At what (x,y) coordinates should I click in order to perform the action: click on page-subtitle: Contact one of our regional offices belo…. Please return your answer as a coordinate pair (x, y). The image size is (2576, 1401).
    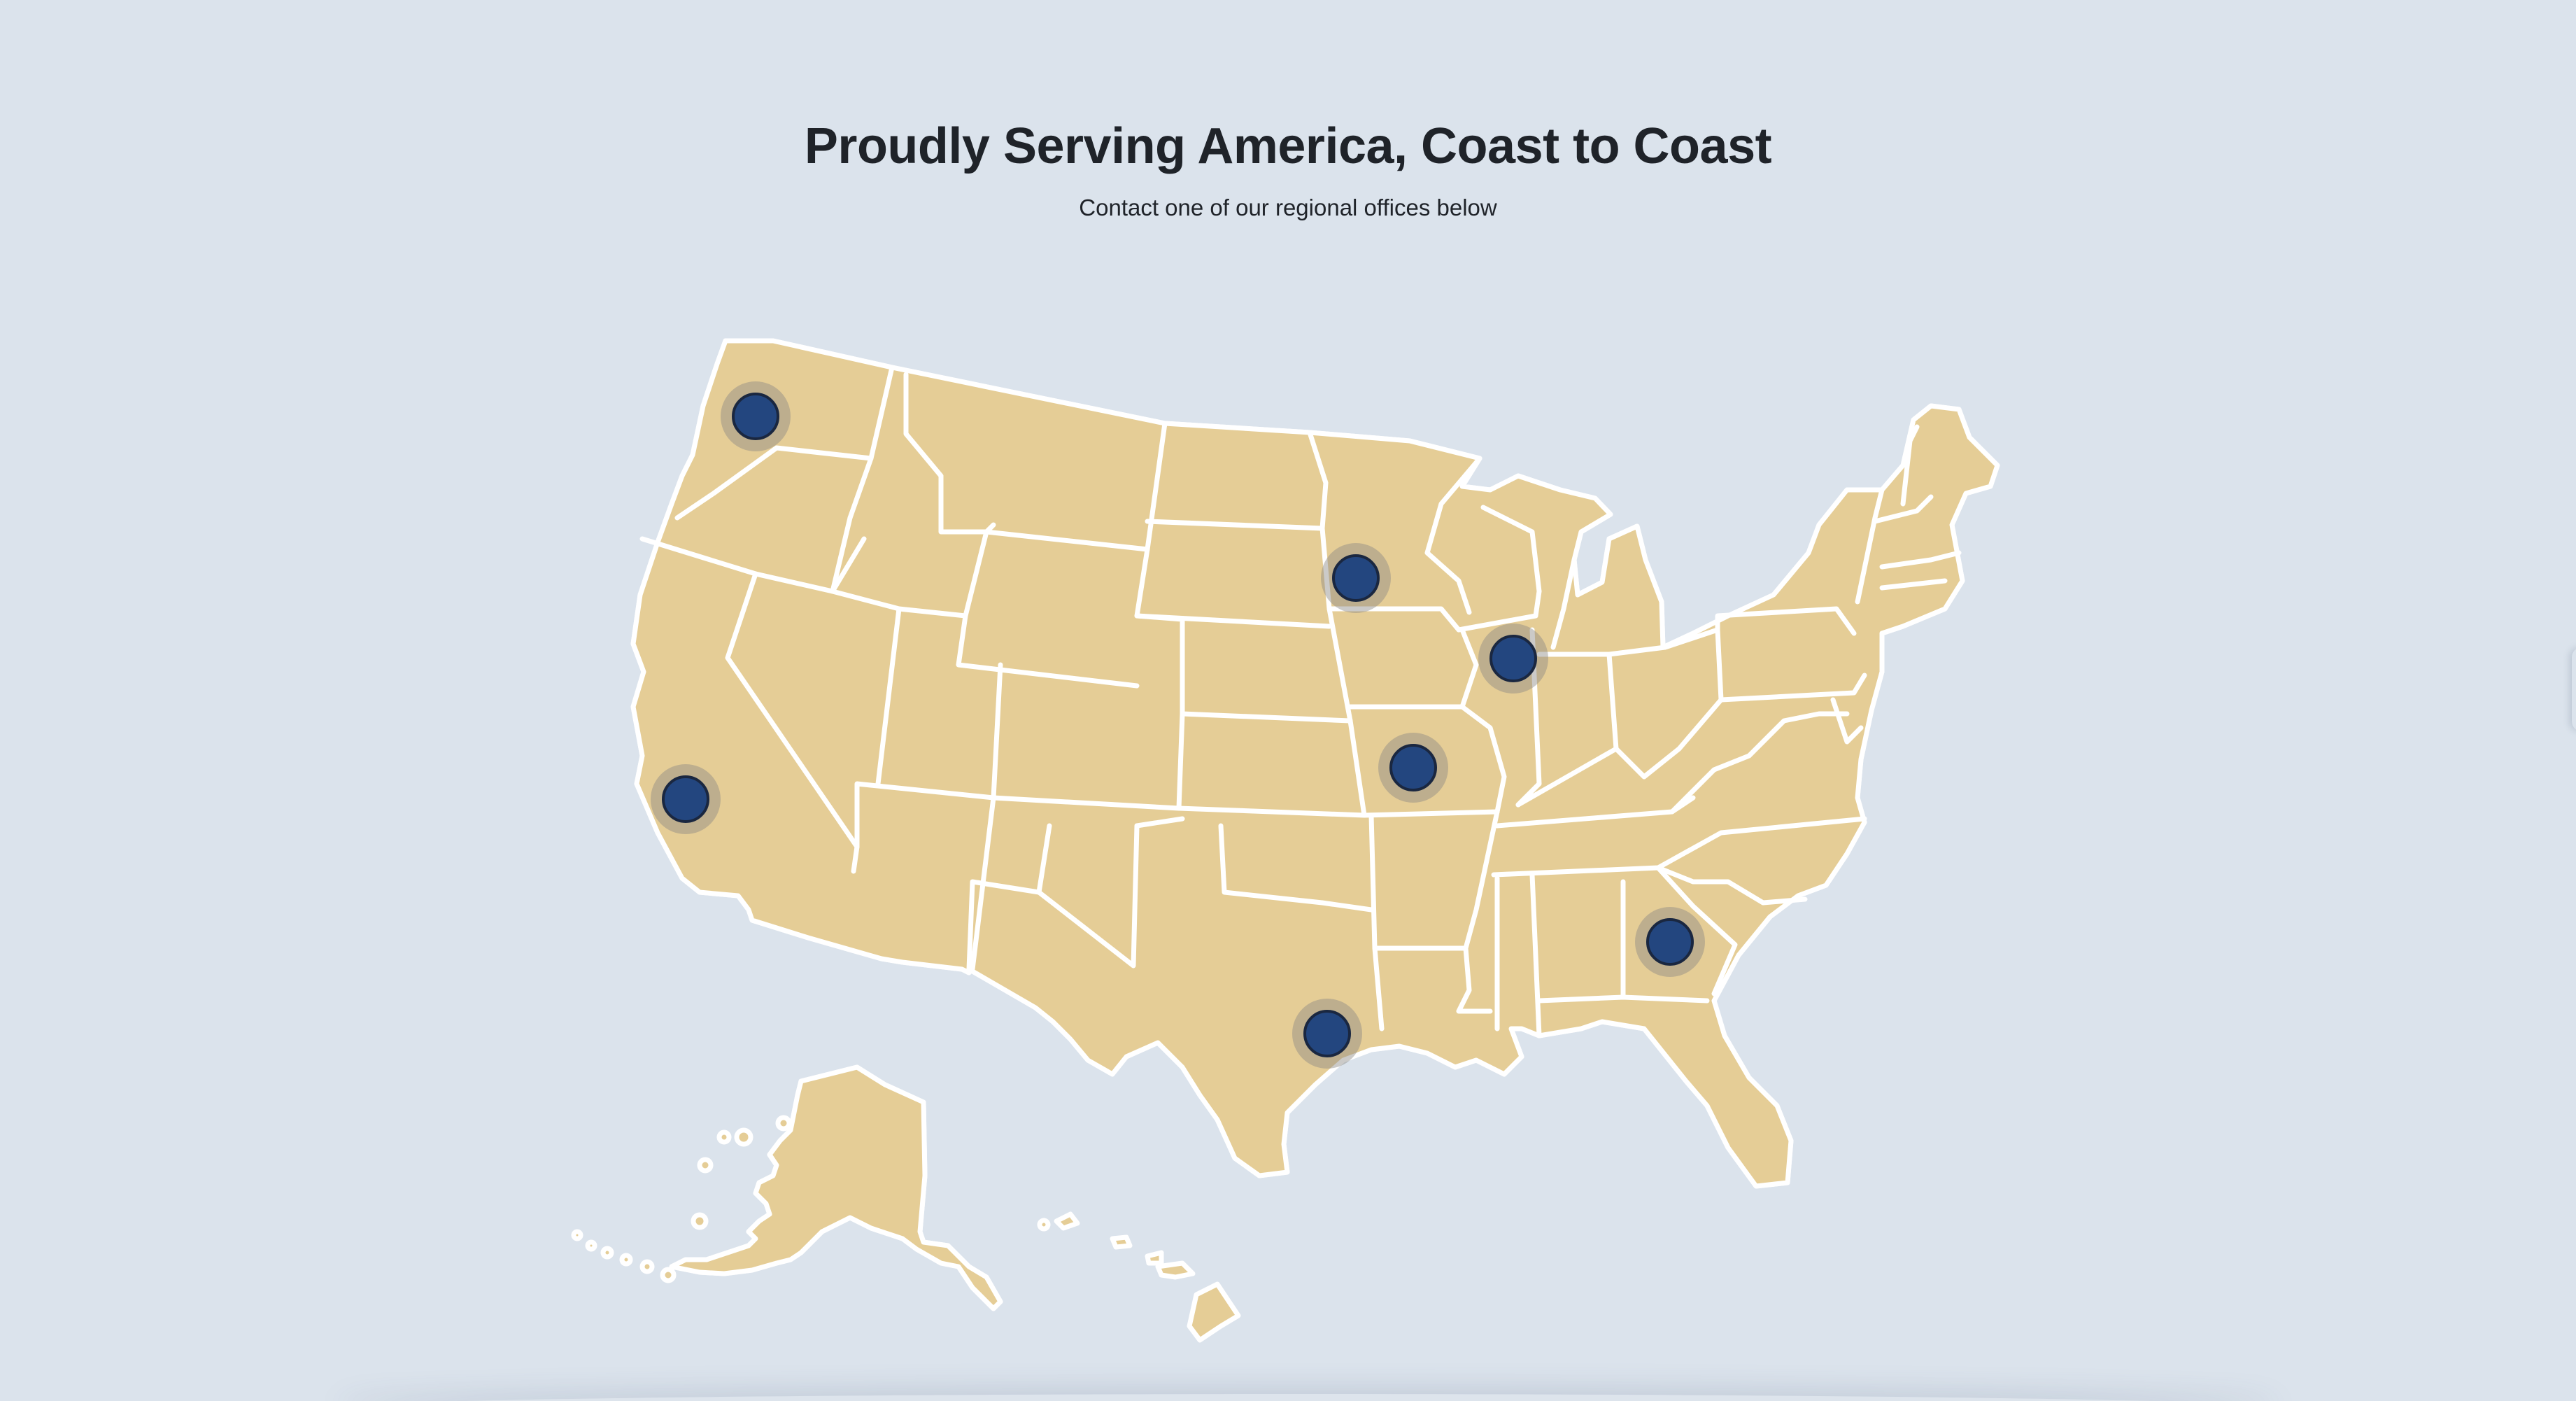
    Looking at the image, I should click on (1288, 208).